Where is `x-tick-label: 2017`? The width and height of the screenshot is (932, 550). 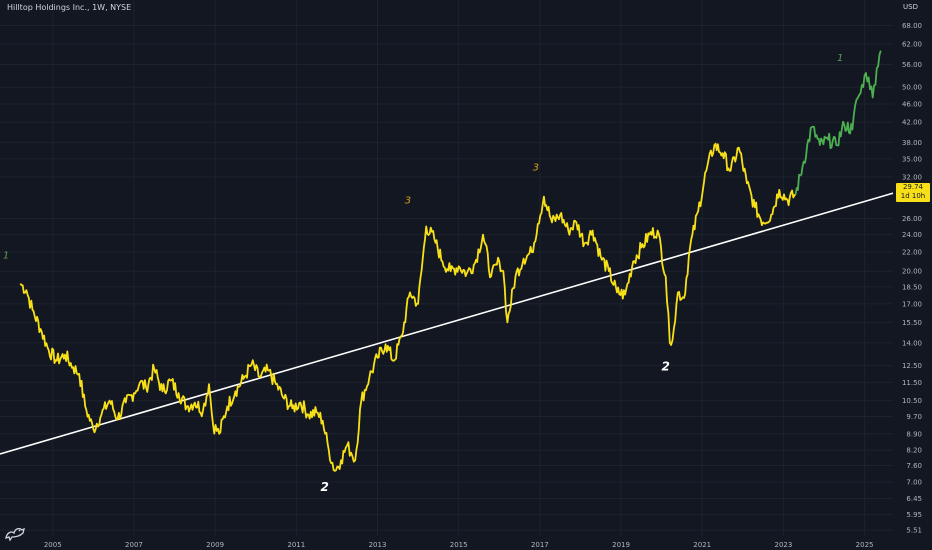 x-tick-label: 2017 is located at coordinates (540, 545).